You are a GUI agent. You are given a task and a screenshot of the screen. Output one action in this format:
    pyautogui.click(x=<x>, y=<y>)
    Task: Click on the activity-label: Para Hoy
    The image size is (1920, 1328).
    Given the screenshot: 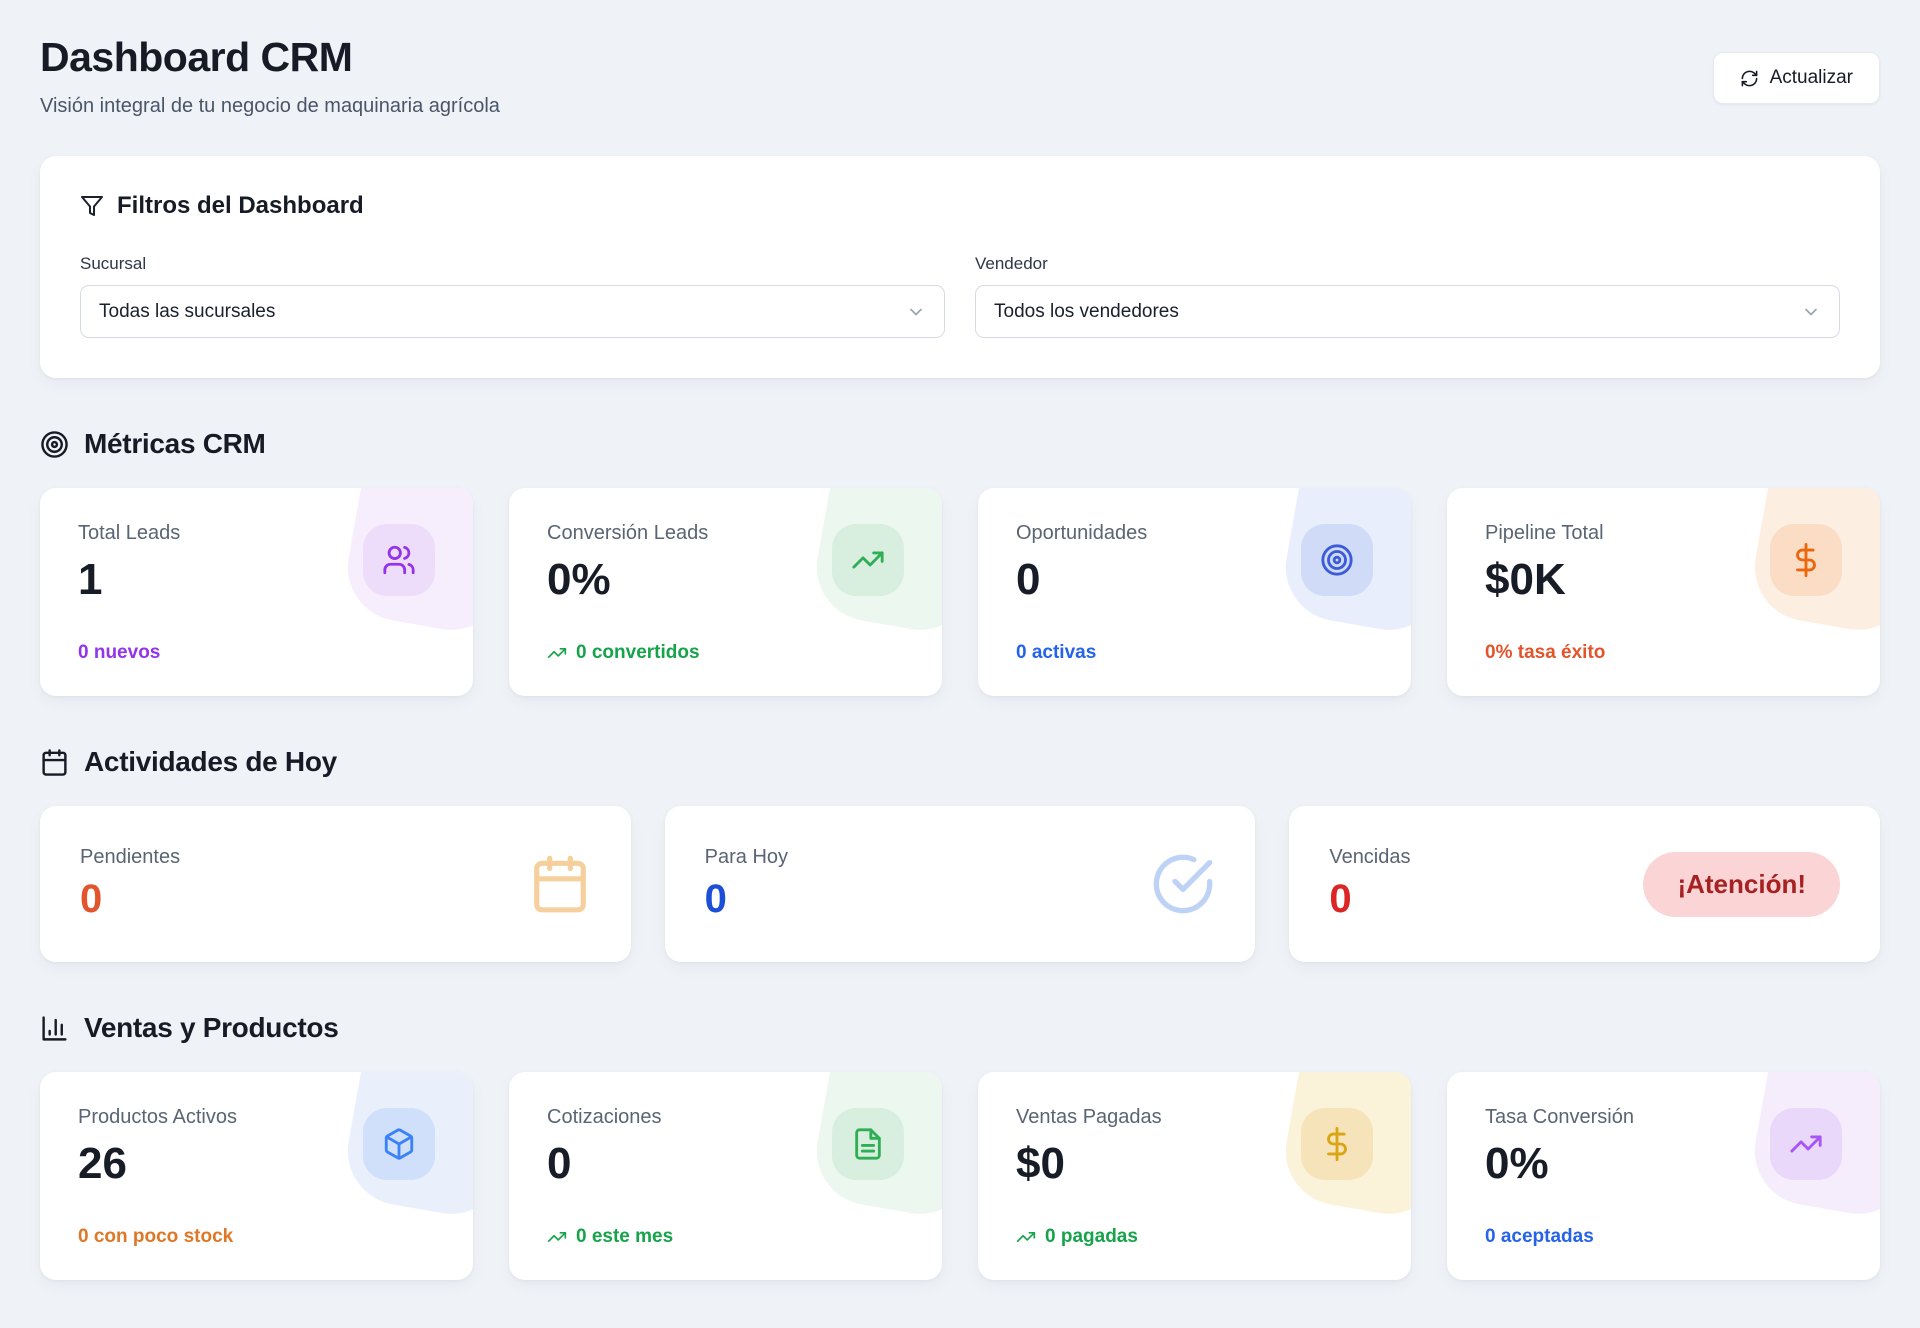 What is the action you would take?
    pyautogui.click(x=746, y=857)
    